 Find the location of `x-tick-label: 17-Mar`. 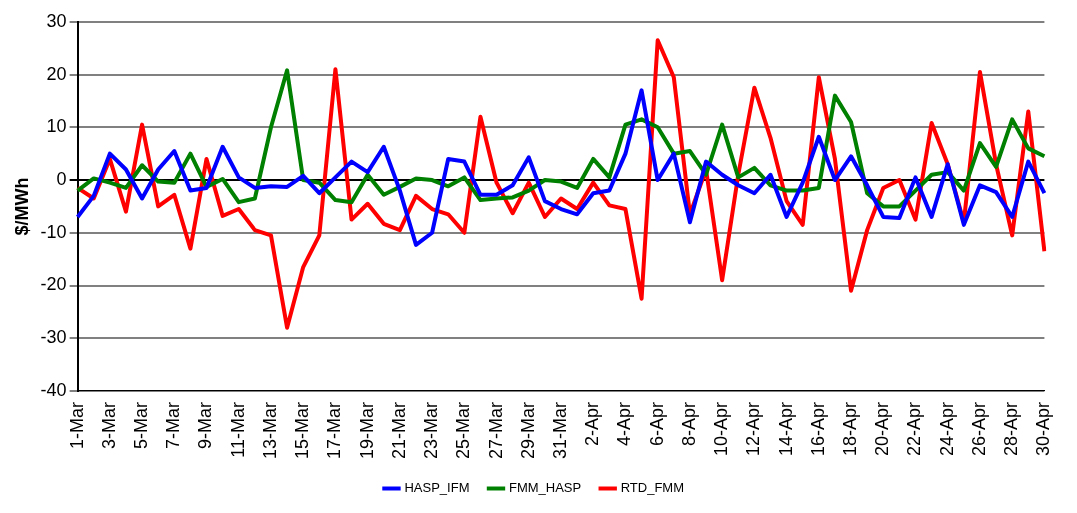

x-tick-label: 17-Mar is located at coordinates (334, 430).